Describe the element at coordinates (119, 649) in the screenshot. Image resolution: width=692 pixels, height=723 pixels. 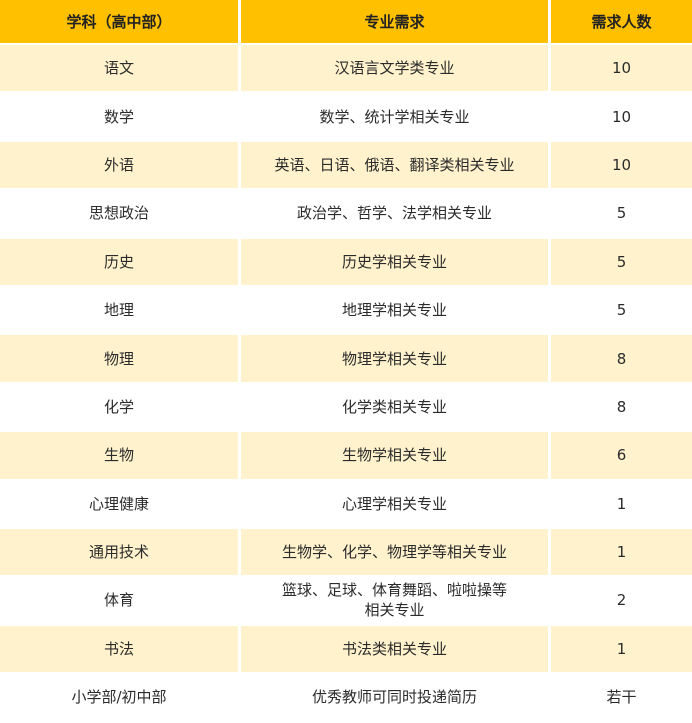
I see `subject-cell: 书法` at that location.